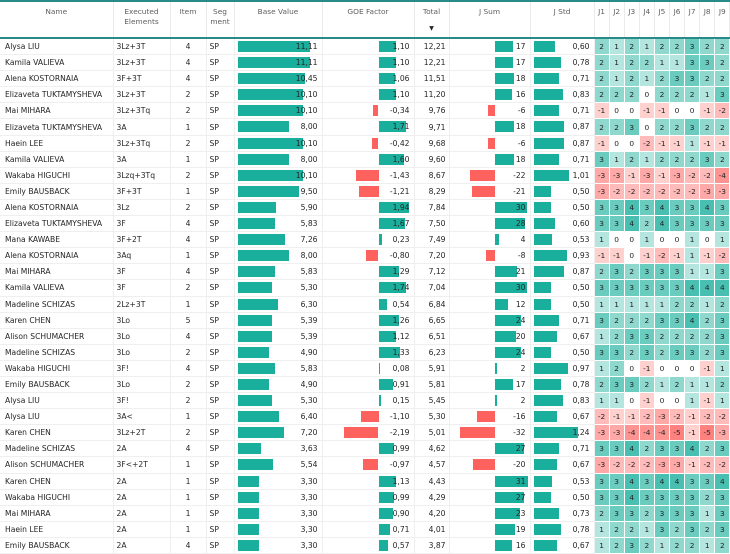  I want to click on cell-item: 1, so click(188, 159).